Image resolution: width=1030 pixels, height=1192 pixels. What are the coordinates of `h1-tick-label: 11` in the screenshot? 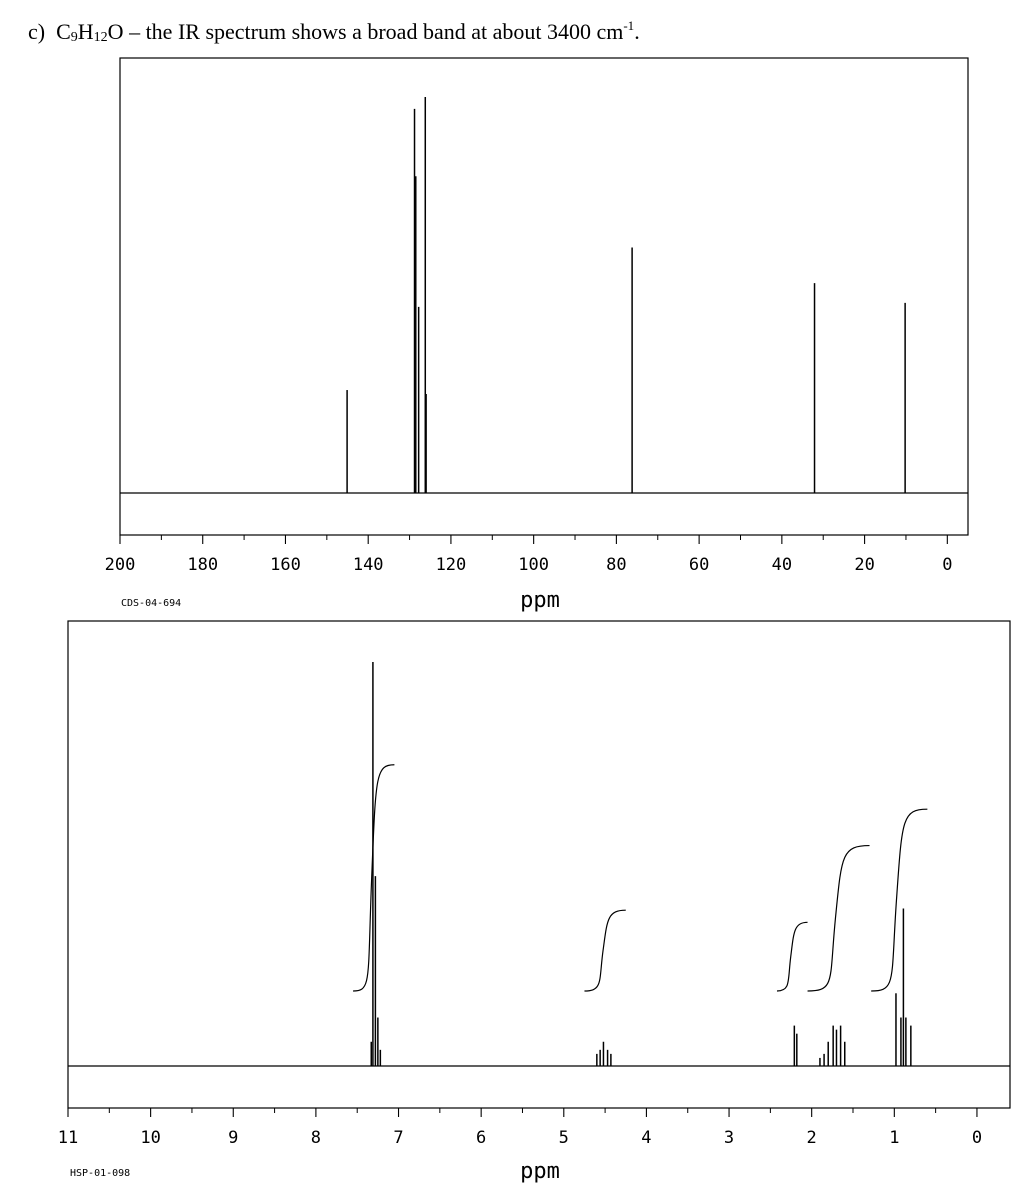 It's located at (68, 1138).